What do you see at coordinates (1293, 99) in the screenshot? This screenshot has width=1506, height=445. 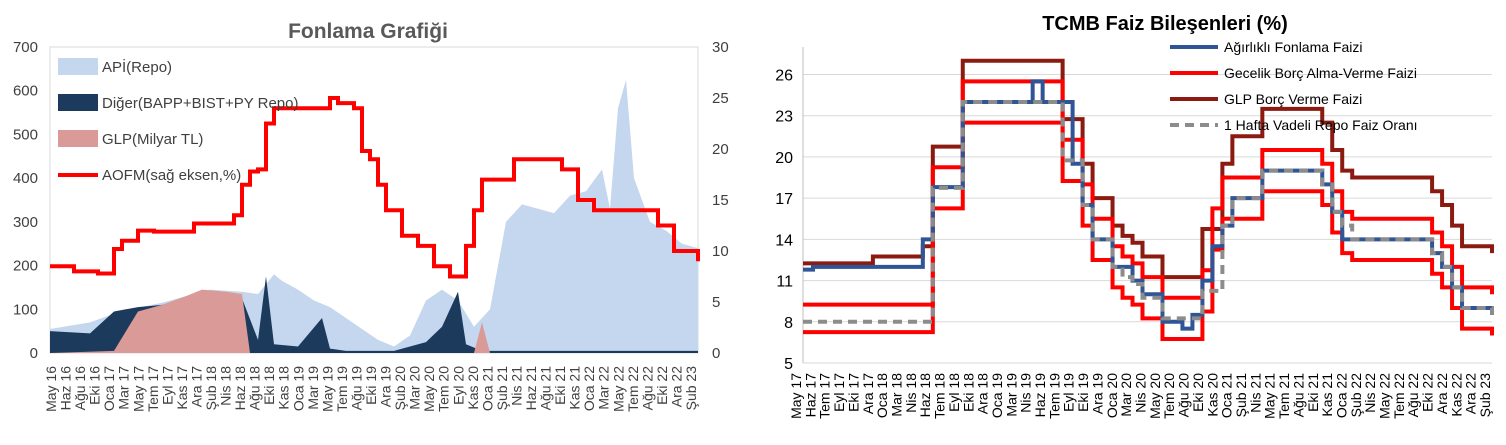 I see `legend-glp-borc-label: GLP Borç Verme Faizi` at bounding box center [1293, 99].